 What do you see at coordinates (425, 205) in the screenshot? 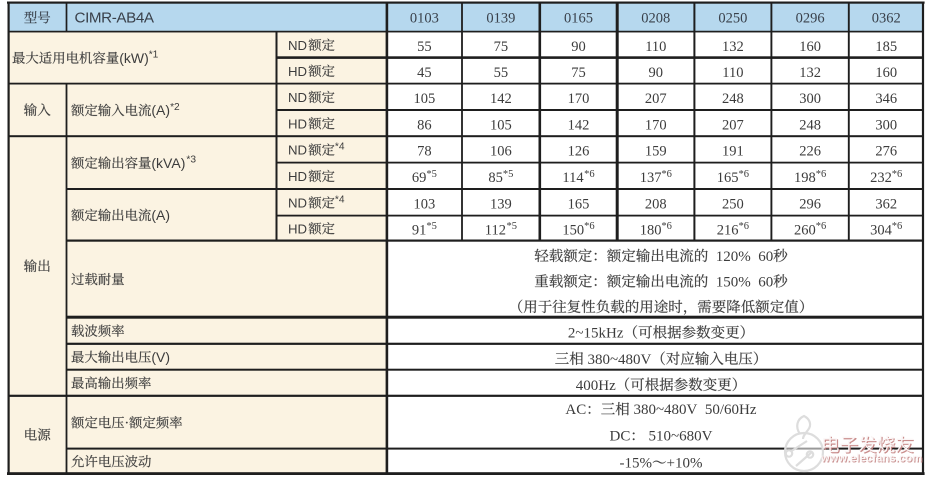
I see `svg-text: 103` at bounding box center [425, 205].